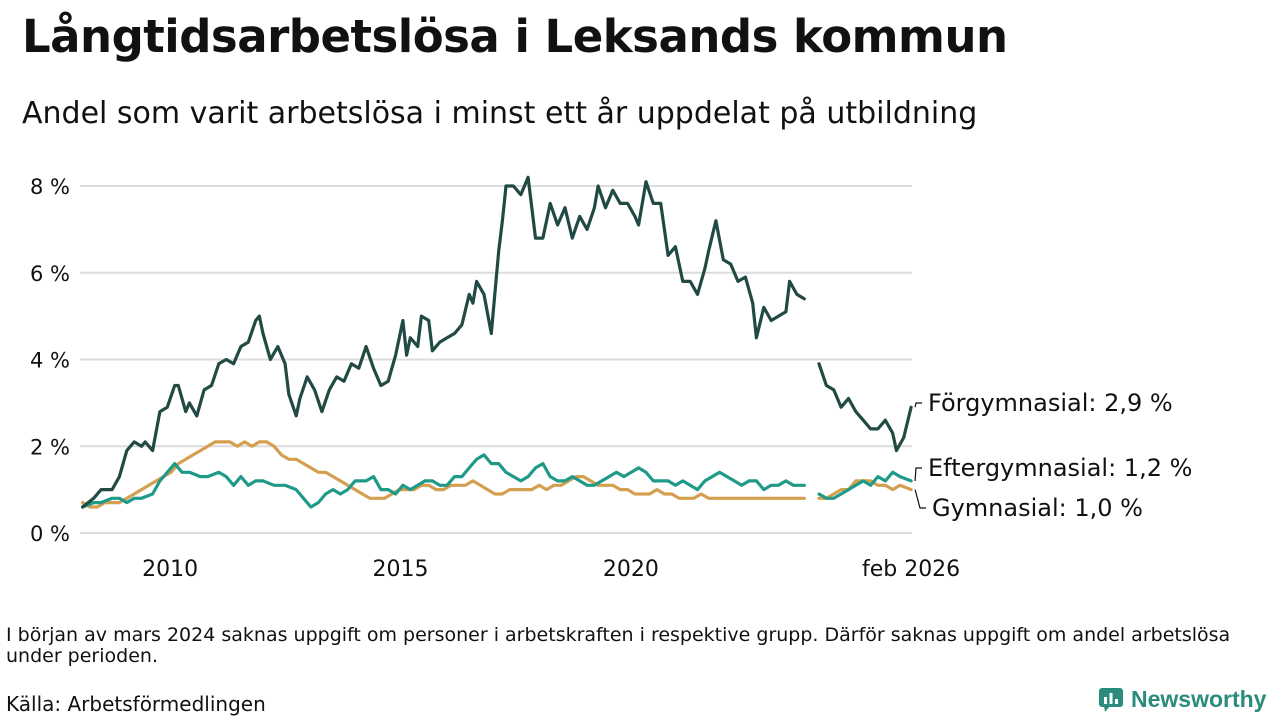 This screenshot has height=720, width=1280. Describe the element at coordinates (50, 447) in the screenshot. I see `y-tick-label: 2 %` at that location.